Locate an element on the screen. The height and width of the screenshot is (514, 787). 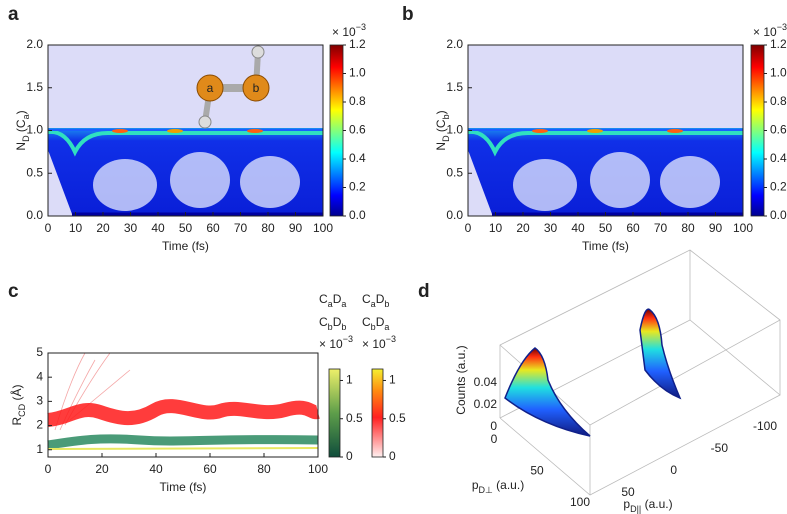
colorbar-tick-label: 1.2 is located at coordinates (778, 44).